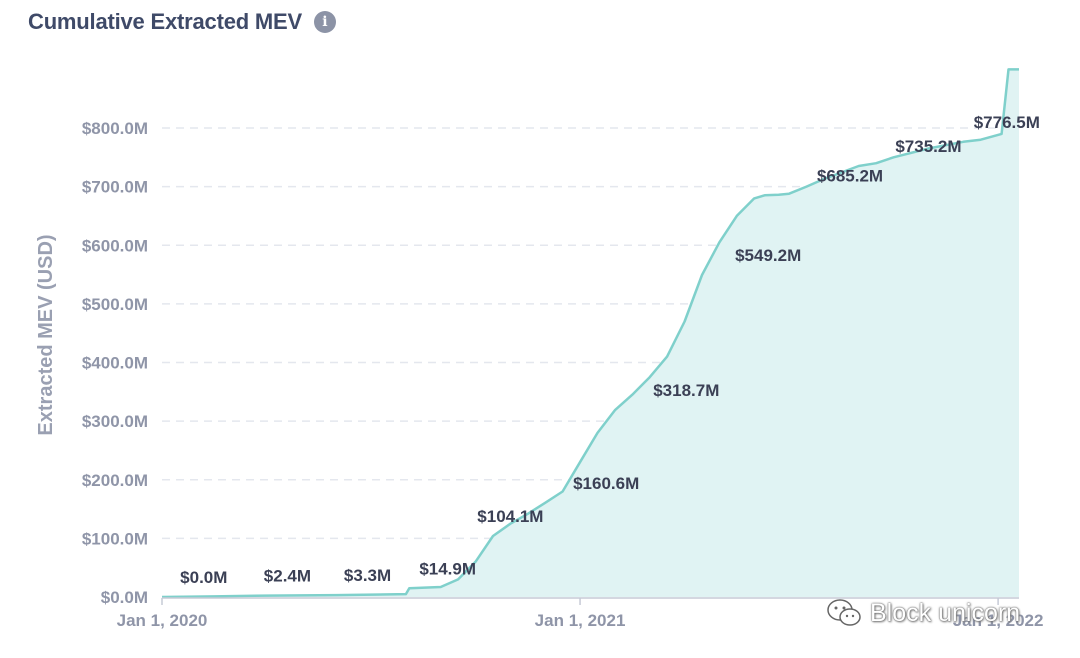 This screenshot has height=658, width=1080. I want to click on y-tick-label: $0.0M, so click(124, 597).